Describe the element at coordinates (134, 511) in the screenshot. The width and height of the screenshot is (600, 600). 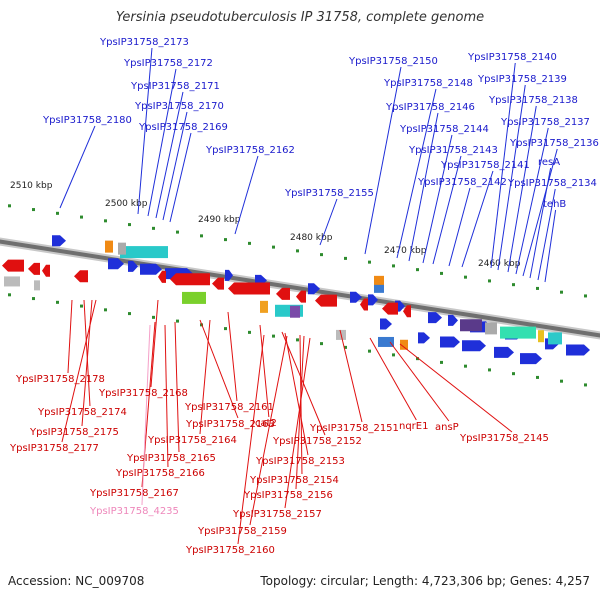
I see `gene-label-ypsip31758_4235: YpsIP31758_4235` at that location.